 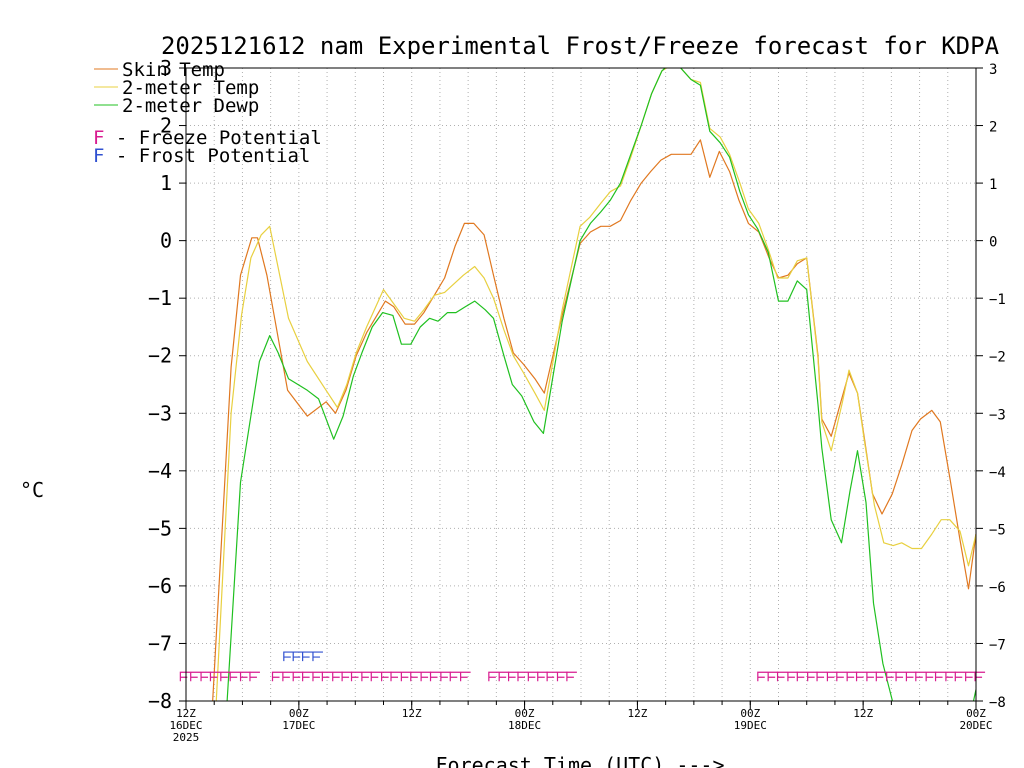 I want to click on x-tick-label: 19DEC, so click(x=750, y=725).